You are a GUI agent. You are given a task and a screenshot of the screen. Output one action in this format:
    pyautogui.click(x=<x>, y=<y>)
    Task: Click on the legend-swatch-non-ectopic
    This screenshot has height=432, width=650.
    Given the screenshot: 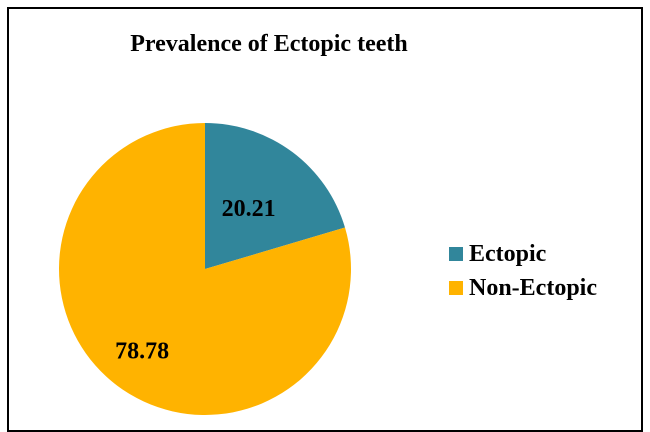 What is the action you would take?
    pyautogui.click(x=456, y=288)
    